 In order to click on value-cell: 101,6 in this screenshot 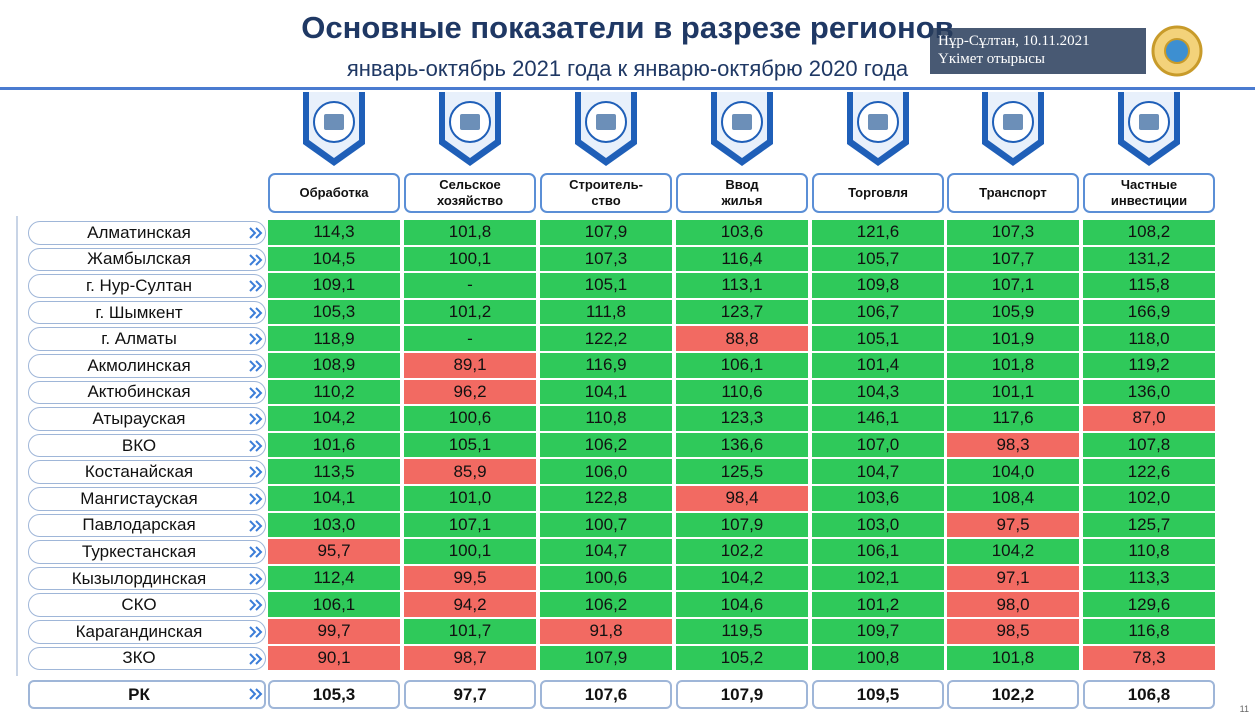, I will do `click(334, 445)`.